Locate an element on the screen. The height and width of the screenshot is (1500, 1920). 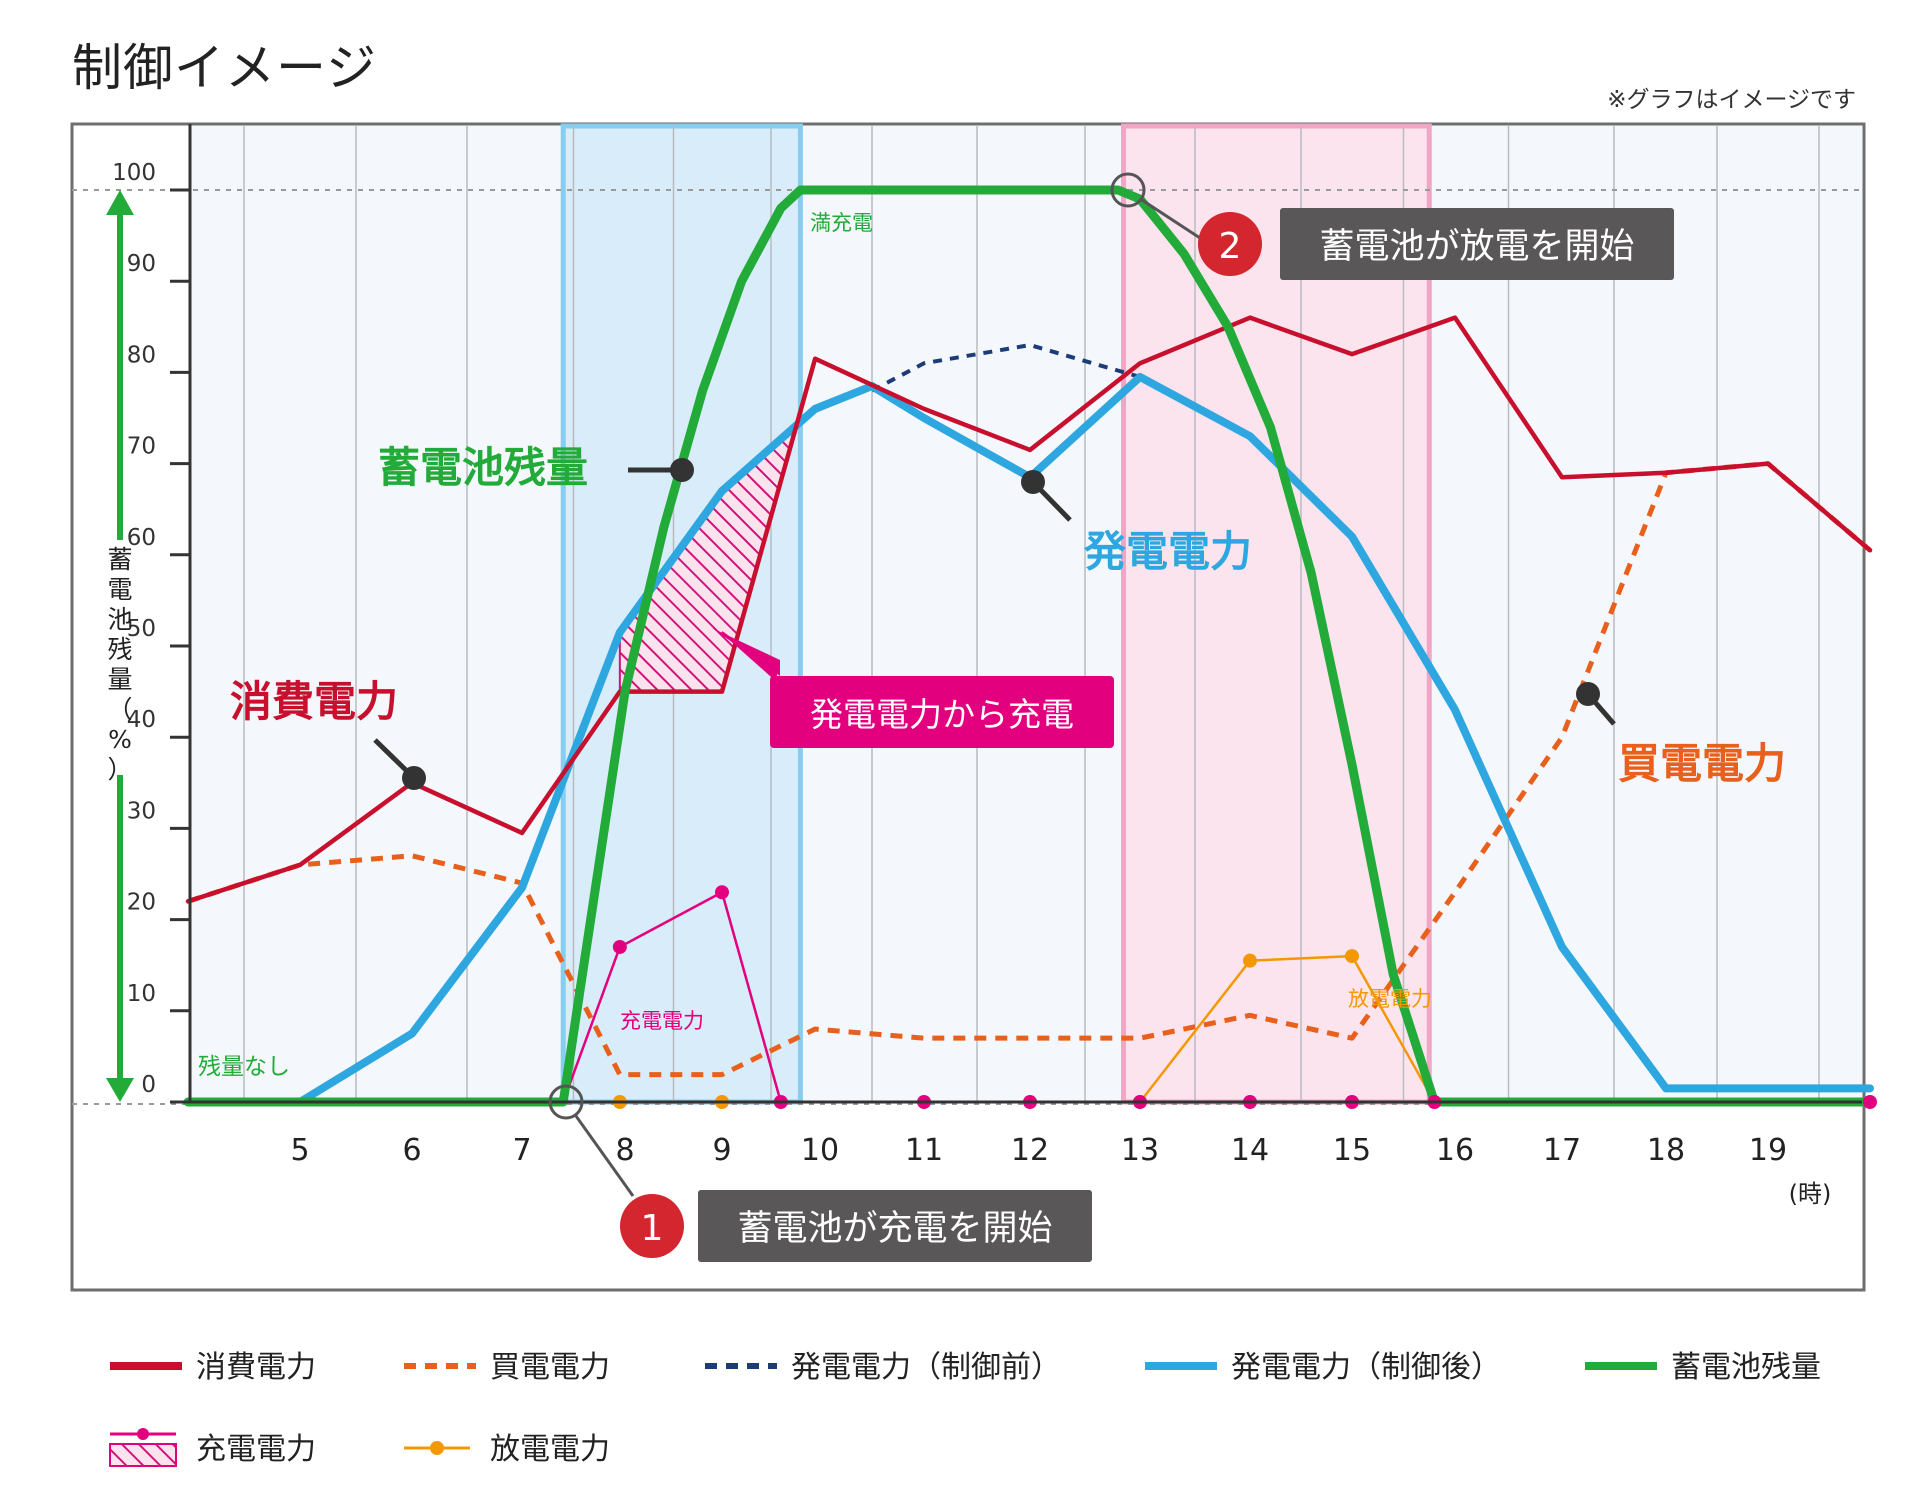
step1-number: 1 is located at coordinates (652, 1228).